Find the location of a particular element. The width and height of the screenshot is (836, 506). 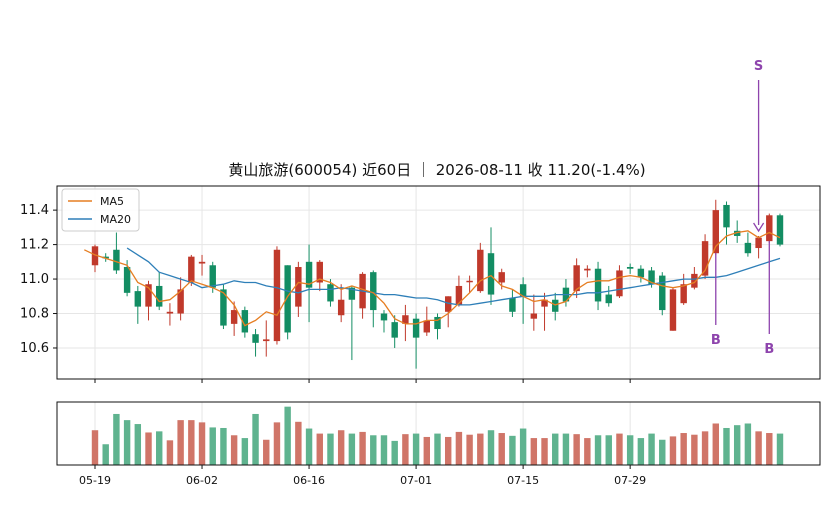

x-tick-label: 06-02 is located at coordinates (202, 480).